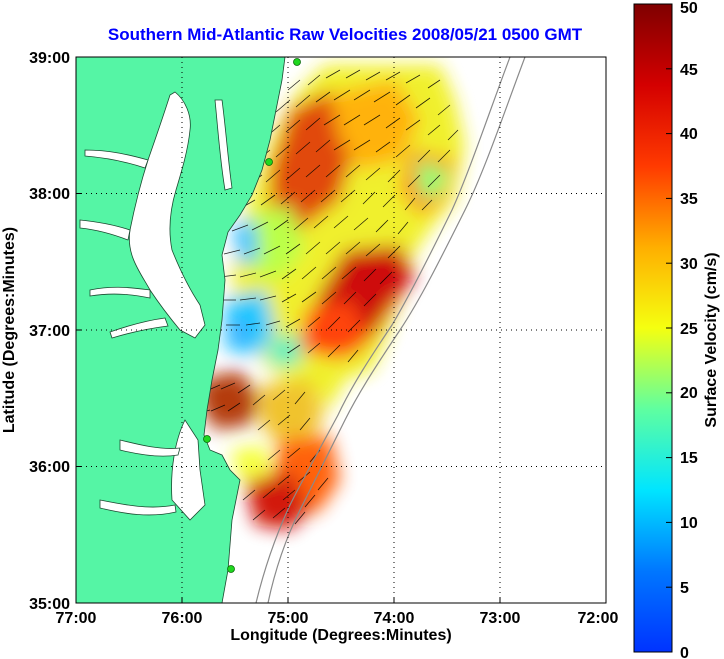 This screenshot has width=724, height=659. What do you see at coordinates (340, 635) in the screenshot?
I see `x-axis-label: Longitude (Degrees:Minutes)` at bounding box center [340, 635].